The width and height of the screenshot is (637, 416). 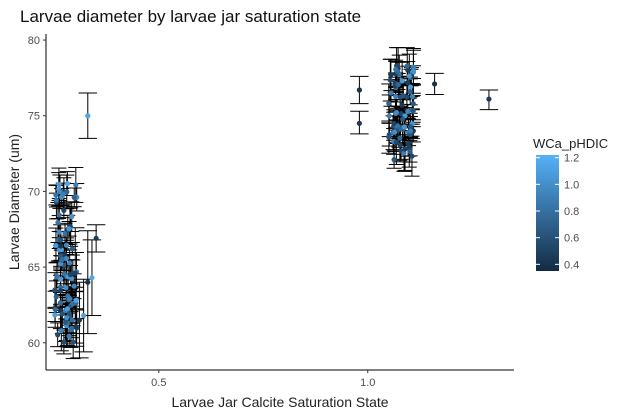 I want to click on x-tick-label: 1.0, so click(x=367, y=383).